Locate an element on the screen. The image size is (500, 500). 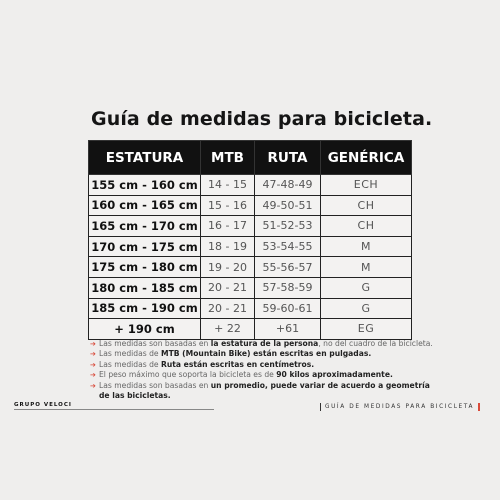
header-mtb: MTB is located at coordinates (227, 157).